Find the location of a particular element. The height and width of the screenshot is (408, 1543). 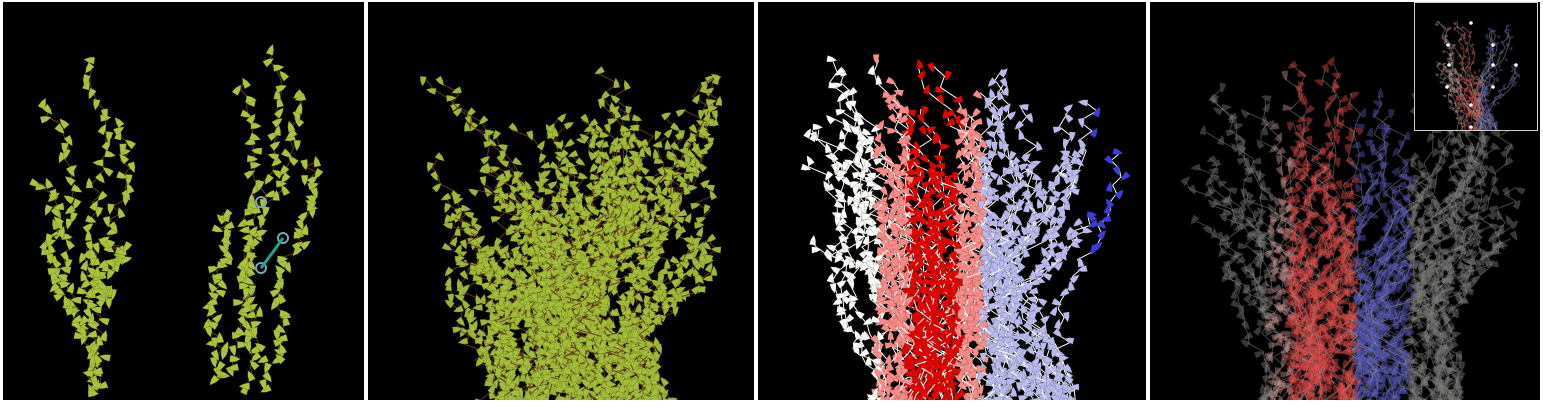

vine-stem is located at coordinates (1339, 289).